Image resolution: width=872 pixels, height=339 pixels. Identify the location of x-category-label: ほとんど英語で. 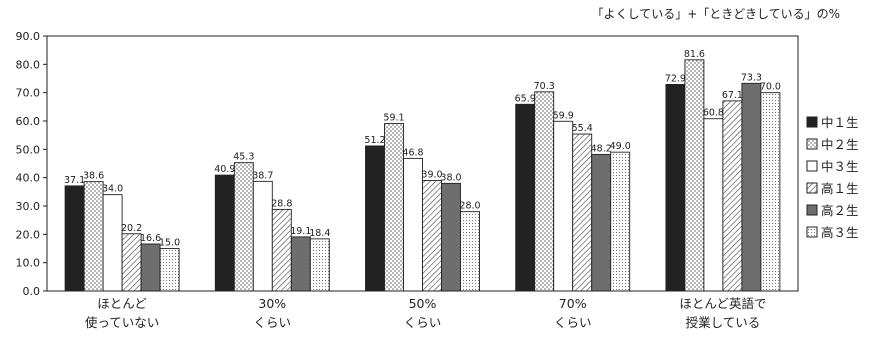
(722, 303).